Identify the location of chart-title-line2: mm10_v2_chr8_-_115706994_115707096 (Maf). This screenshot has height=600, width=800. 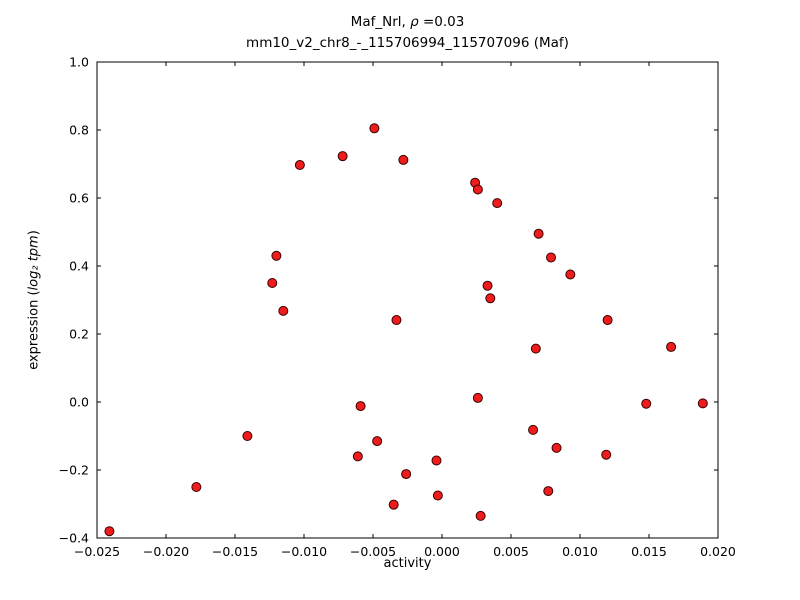
(407, 42).